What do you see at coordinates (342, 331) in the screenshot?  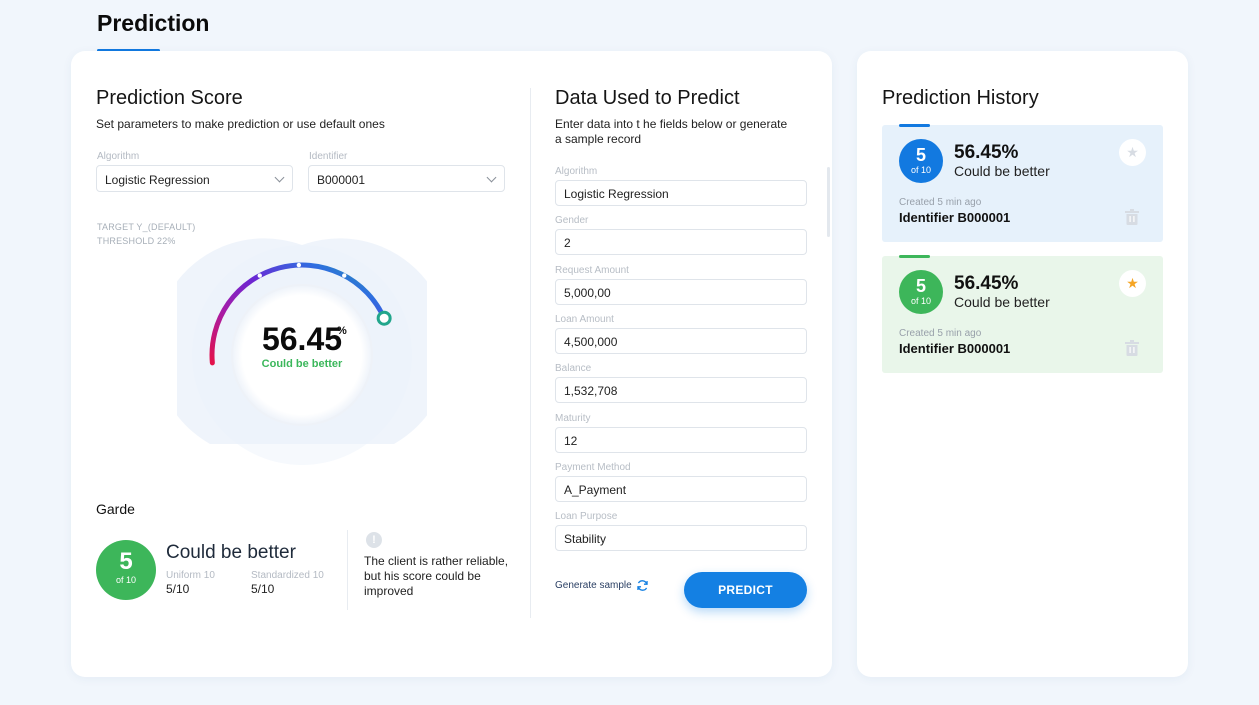 I see `score-percent-sign: %` at bounding box center [342, 331].